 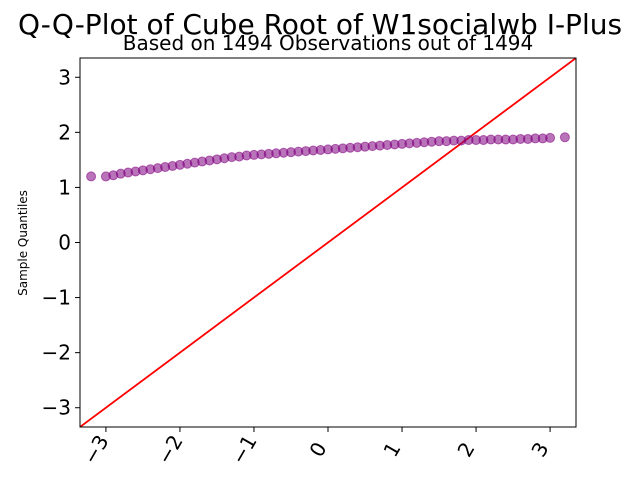 I want to click on chart-subtitle: Based on 1494 Observations out of 1494, so click(x=328, y=43).